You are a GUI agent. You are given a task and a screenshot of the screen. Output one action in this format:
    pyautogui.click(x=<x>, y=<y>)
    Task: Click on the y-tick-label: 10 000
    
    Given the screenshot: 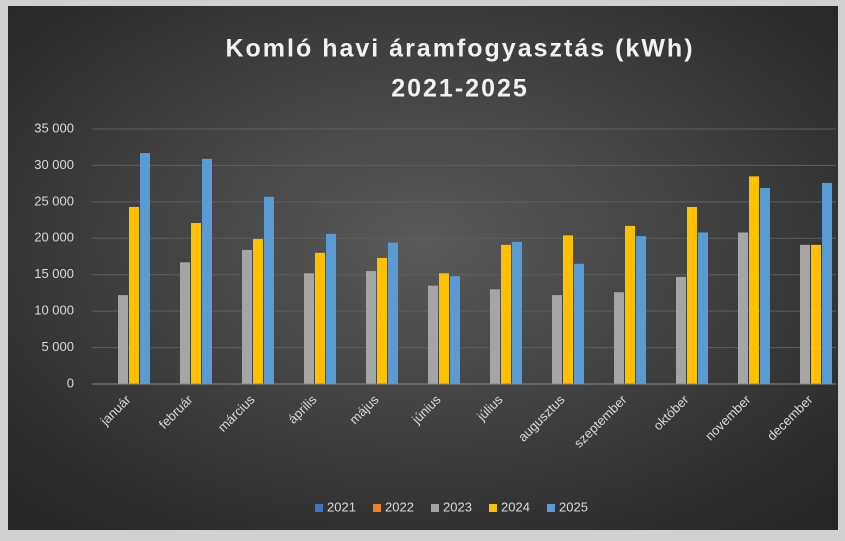 What is the action you would take?
    pyautogui.click(x=54, y=310)
    